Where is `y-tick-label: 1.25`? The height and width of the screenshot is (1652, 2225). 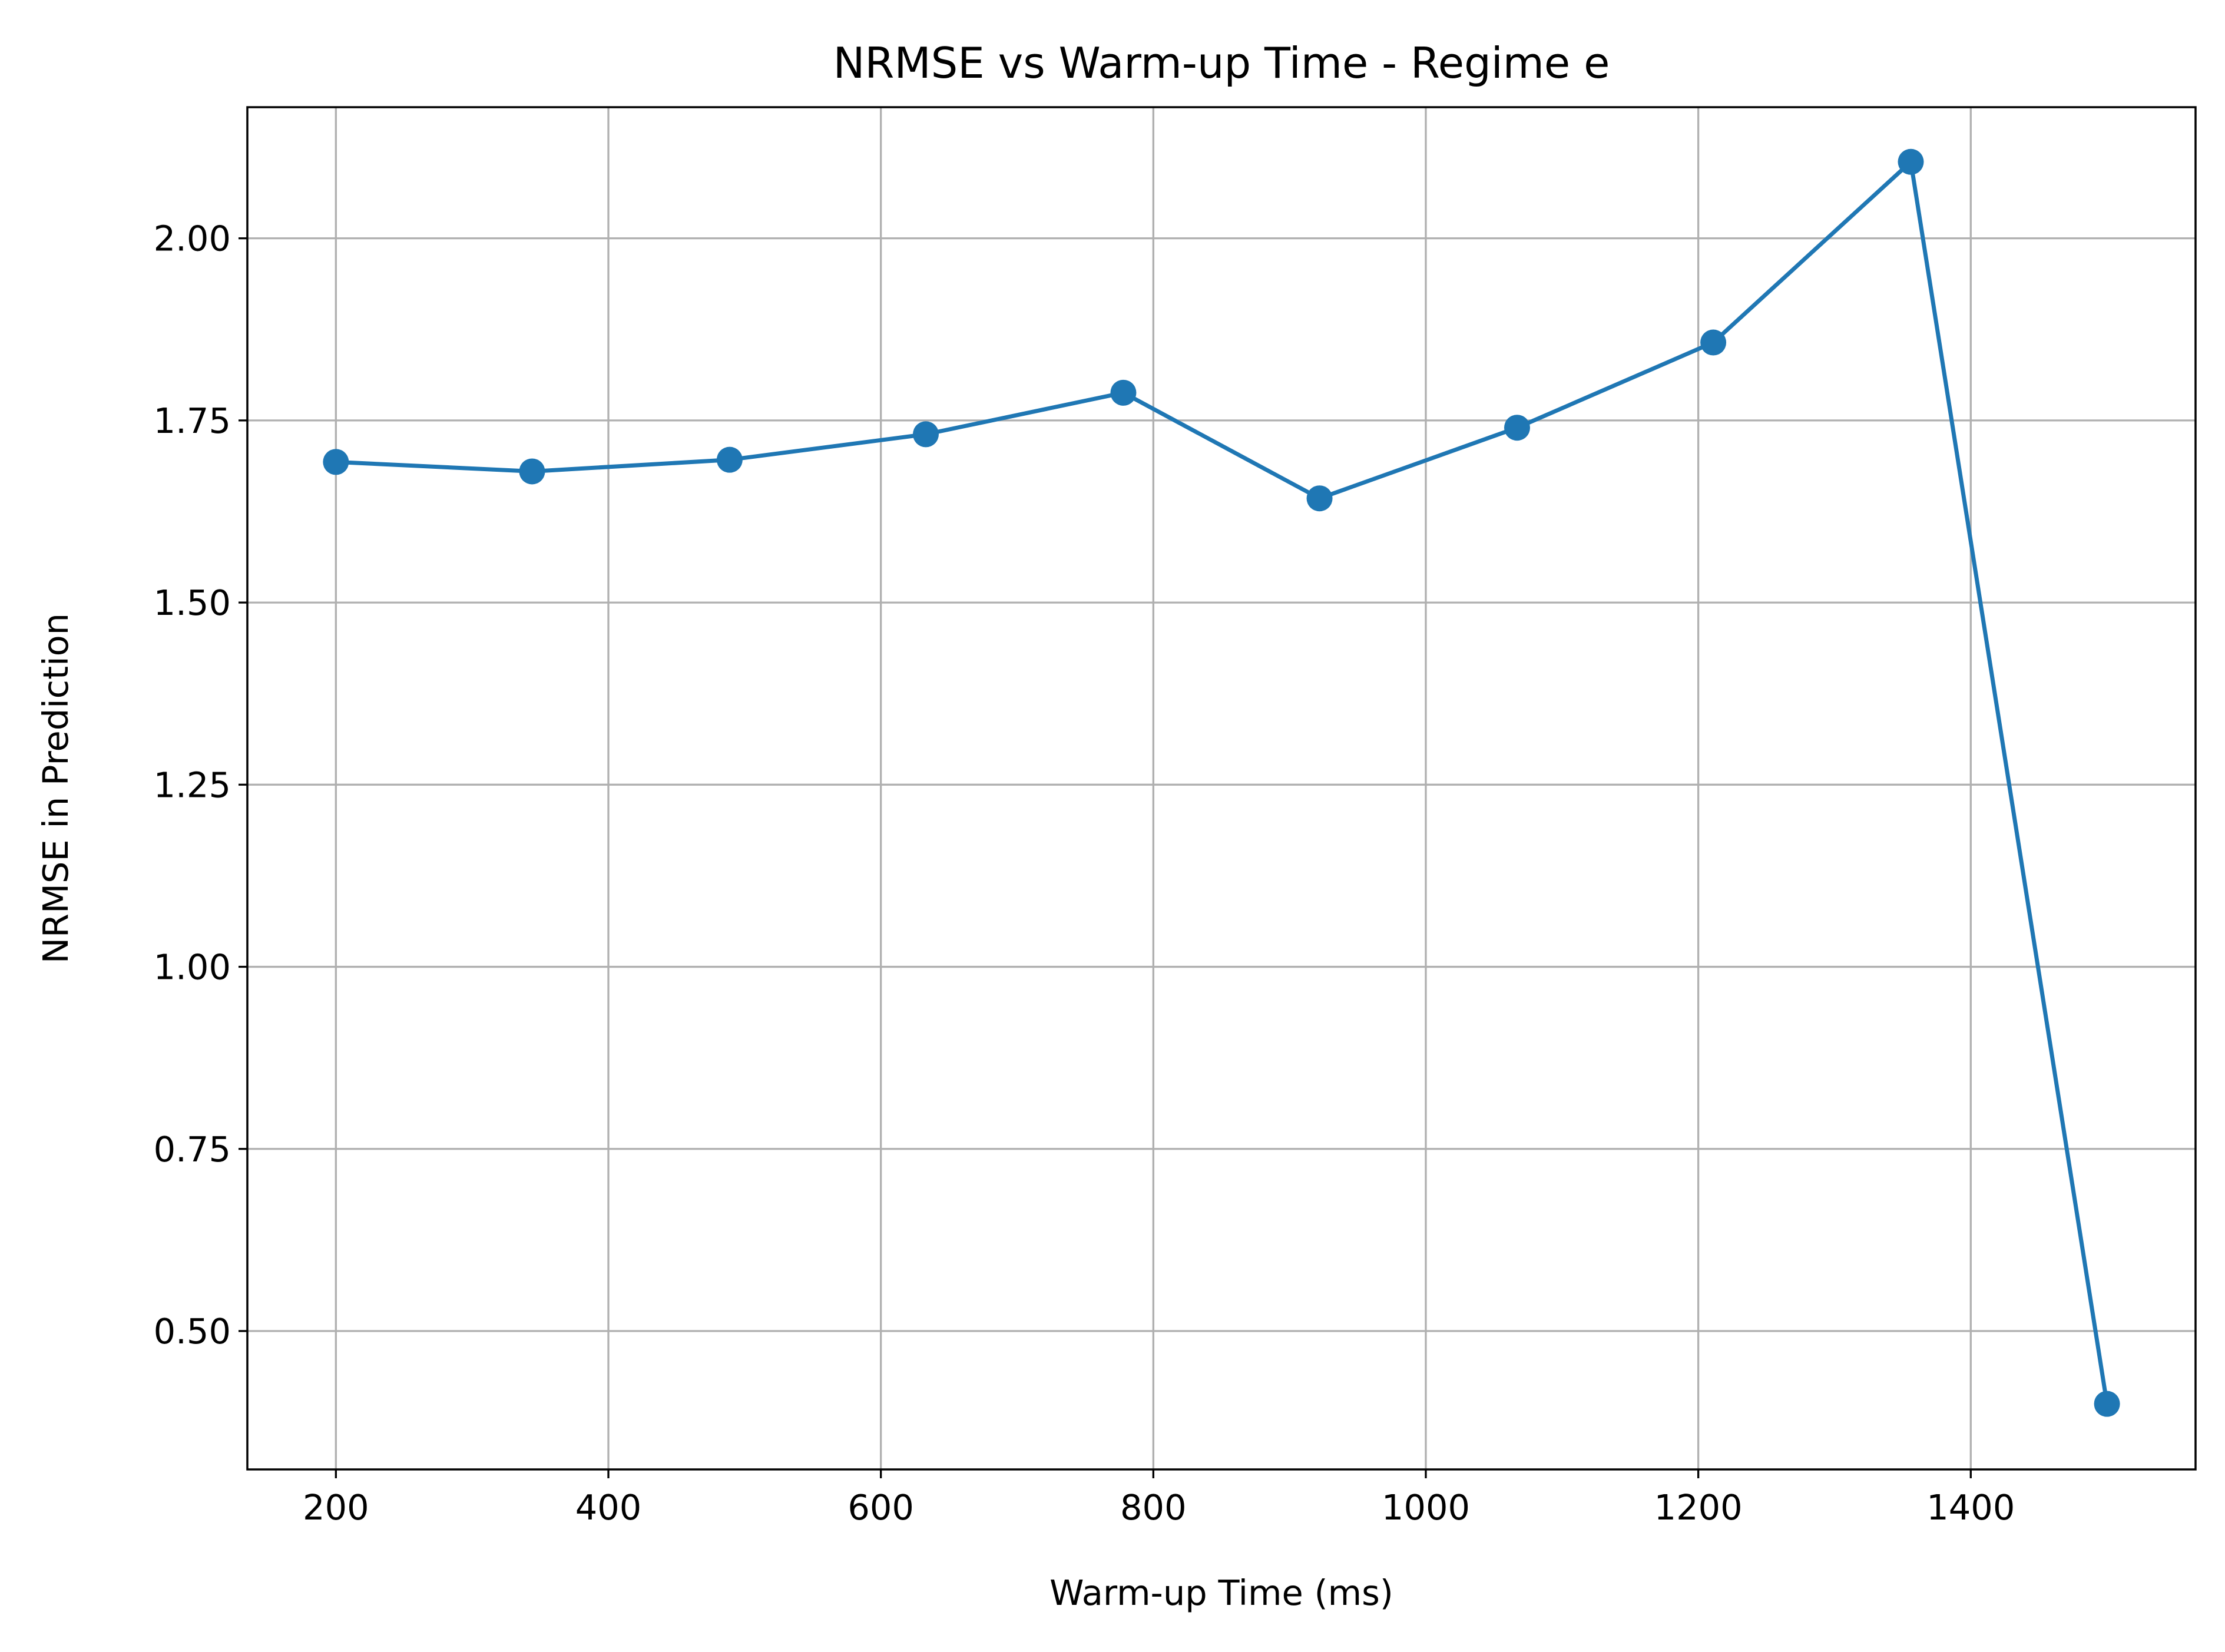 y-tick-label: 1.25 is located at coordinates (192, 785).